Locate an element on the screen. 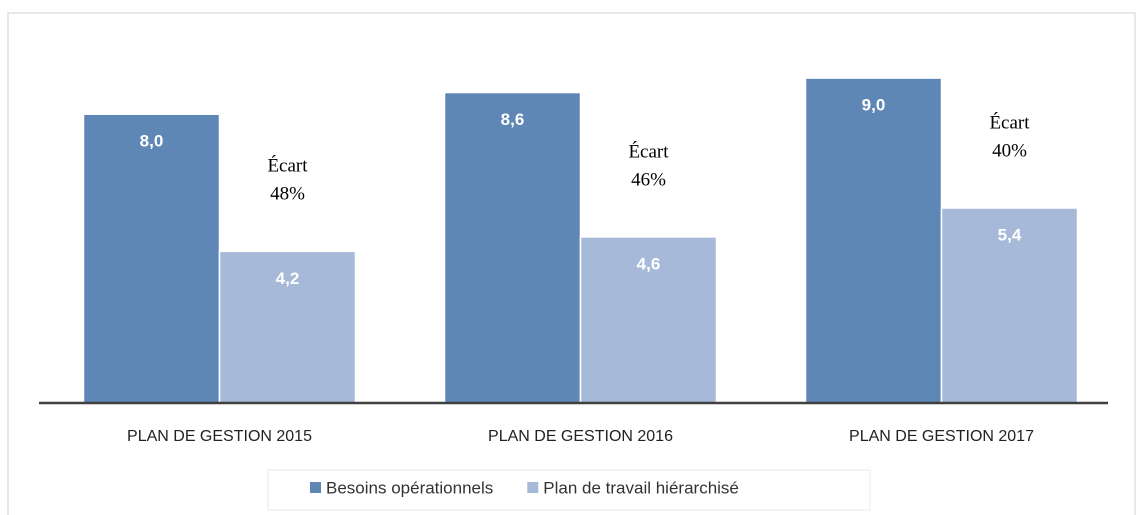 Image resolution: width=1137 pixels, height=515 pixels. annotation: 46% is located at coordinates (648, 179).